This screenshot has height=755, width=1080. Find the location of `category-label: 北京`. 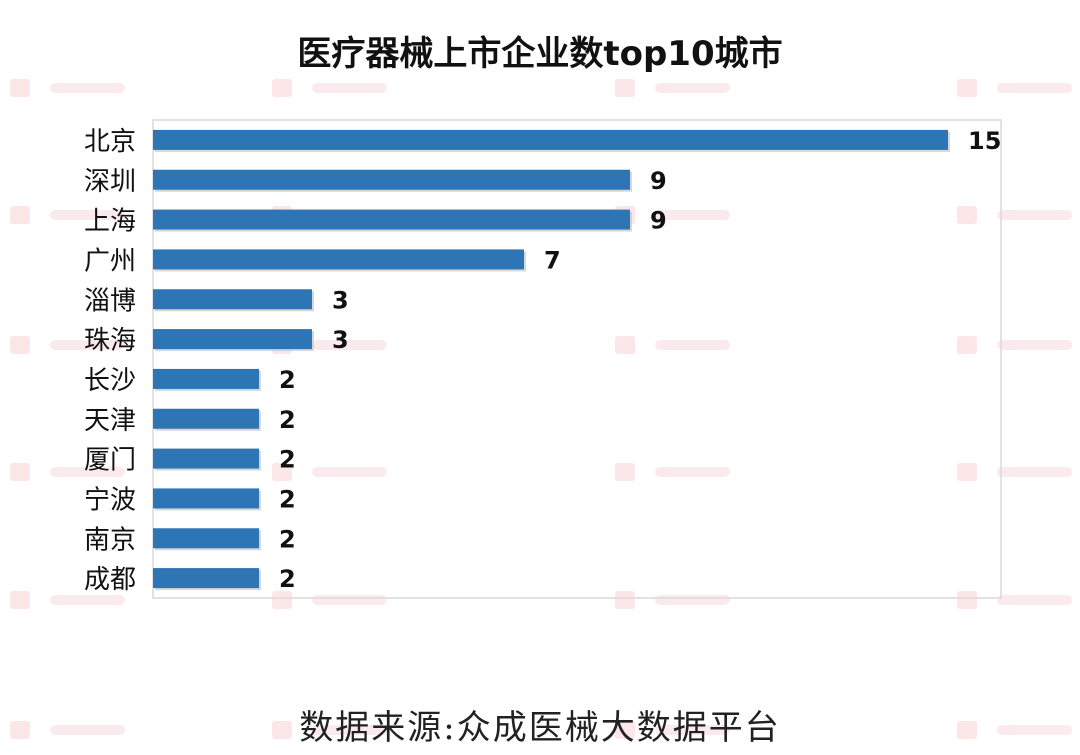

category-label: 北京 is located at coordinates (110, 142).